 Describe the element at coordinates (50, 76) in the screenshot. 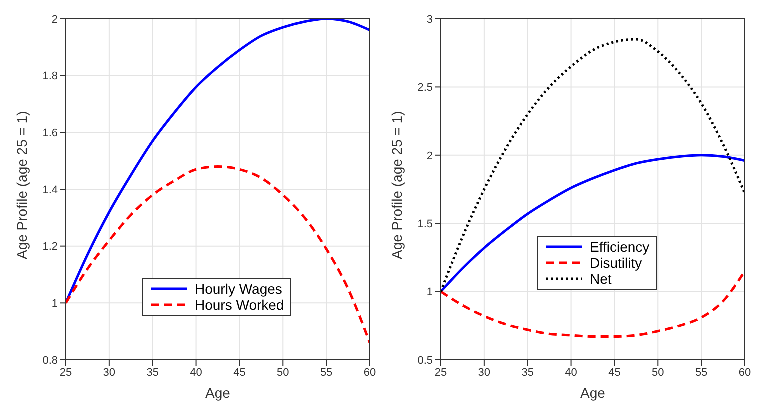

I see `y-tick-label: 1.8` at that location.